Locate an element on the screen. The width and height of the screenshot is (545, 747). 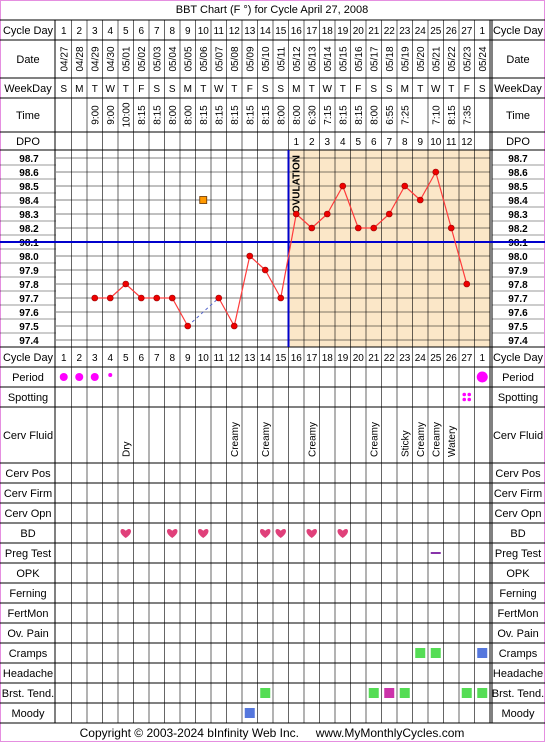
temp-tick-left: 98.4 is located at coordinates (29, 201).